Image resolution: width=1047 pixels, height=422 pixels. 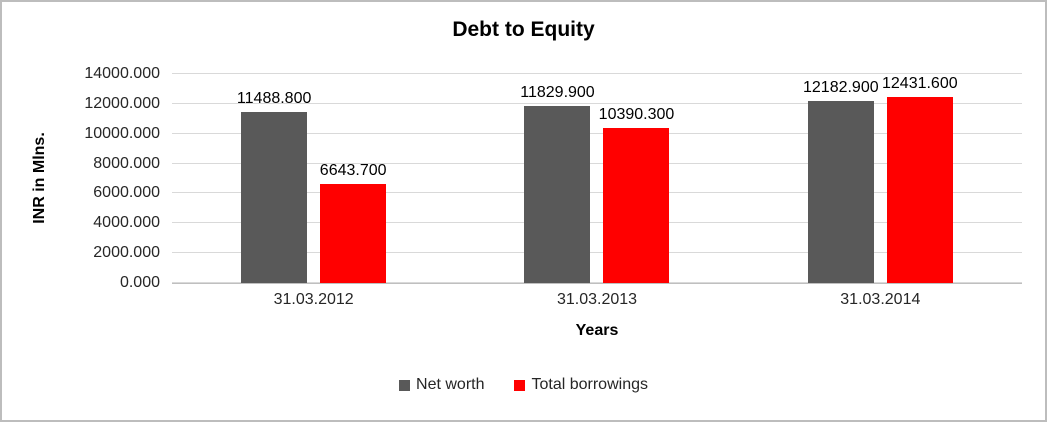 What do you see at coordinates (597, 330) in the screenshot?
I see `x-axis-title: Years` at bounding box center [597, 330].